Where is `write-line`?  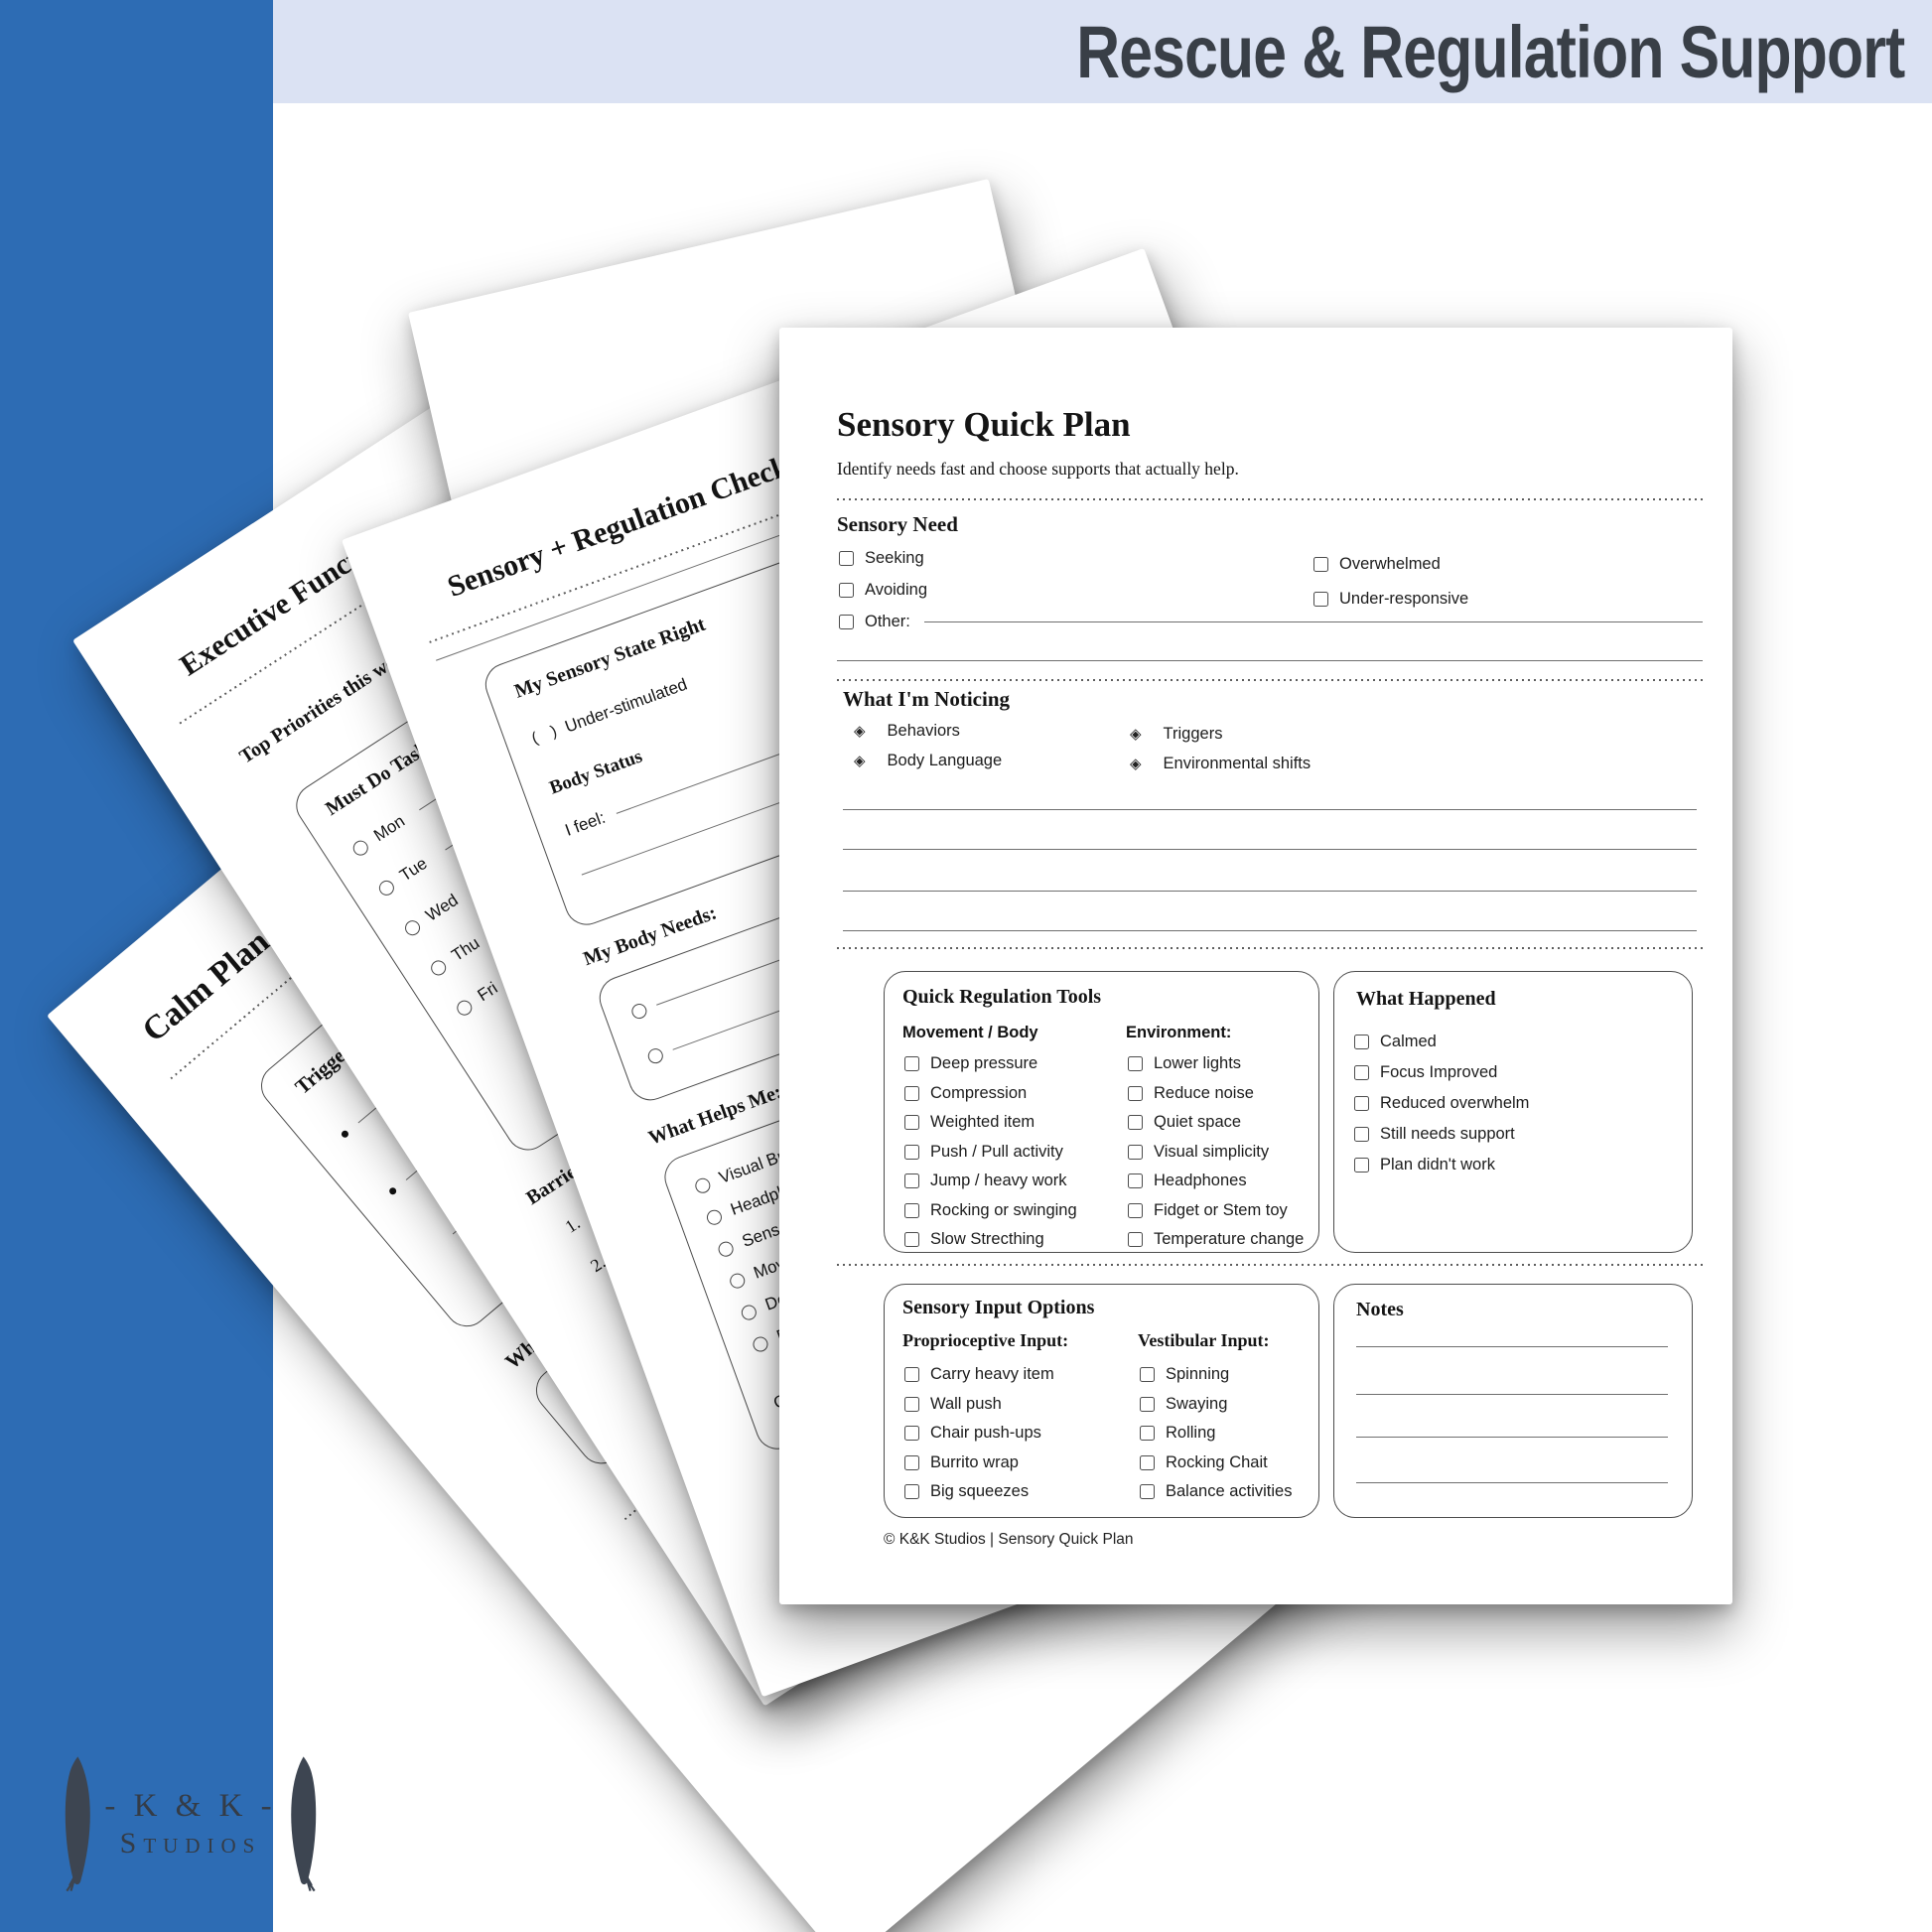
write-line is located at coordinates (1270, 931).